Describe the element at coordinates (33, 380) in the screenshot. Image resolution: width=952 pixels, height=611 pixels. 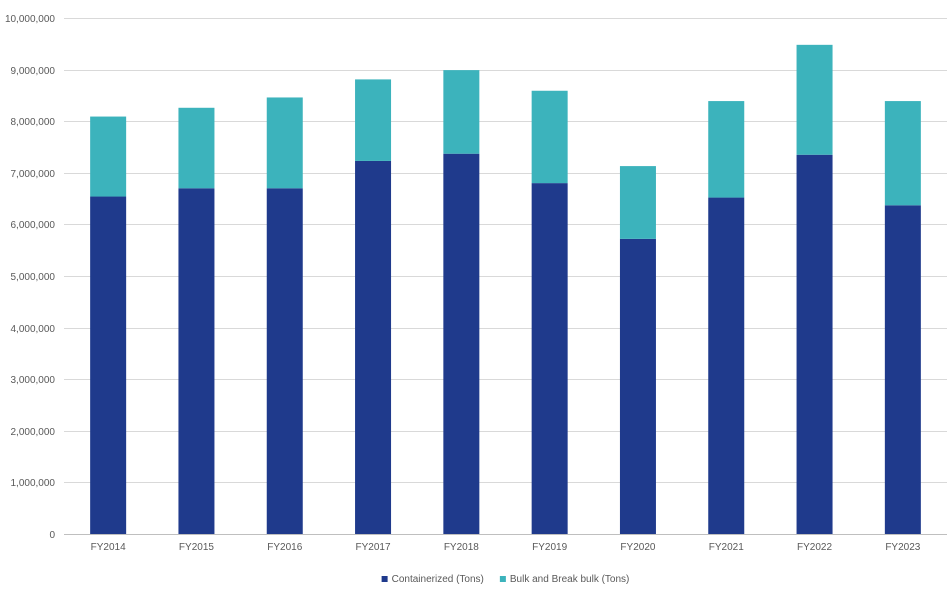
I see `y-tick-label: 3,000,000` at that location.